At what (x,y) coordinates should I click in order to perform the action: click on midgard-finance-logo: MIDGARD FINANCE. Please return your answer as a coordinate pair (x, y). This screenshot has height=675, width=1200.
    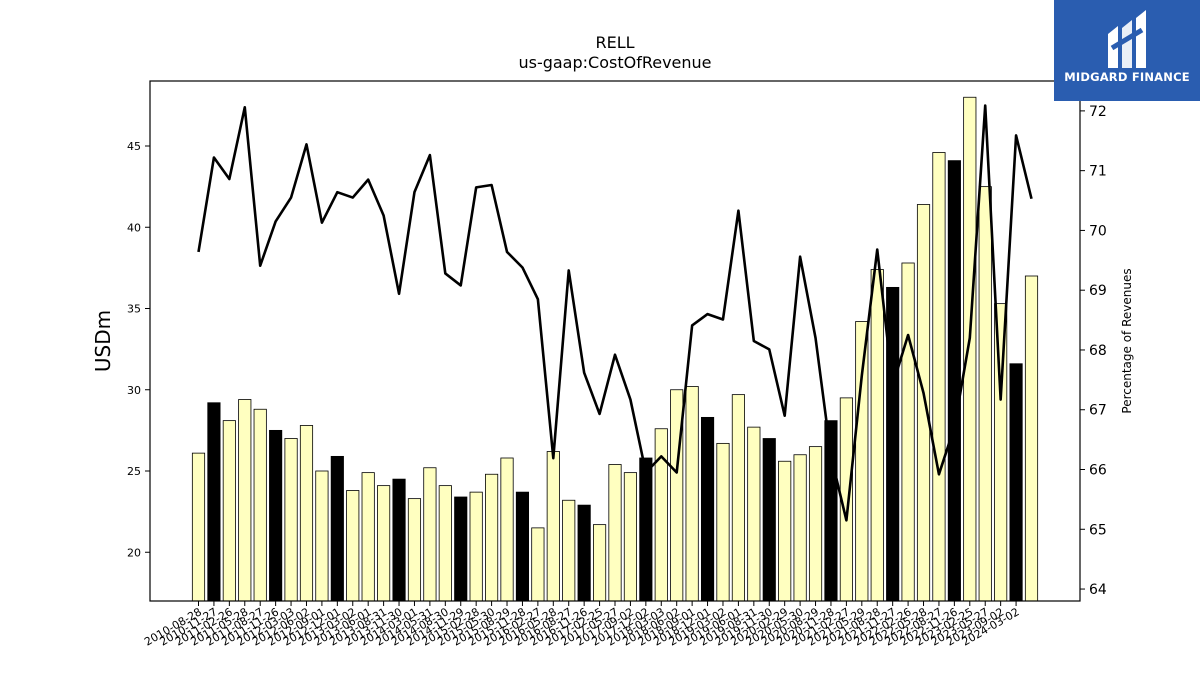
    Looking at the image, I should click on (1127, 50).